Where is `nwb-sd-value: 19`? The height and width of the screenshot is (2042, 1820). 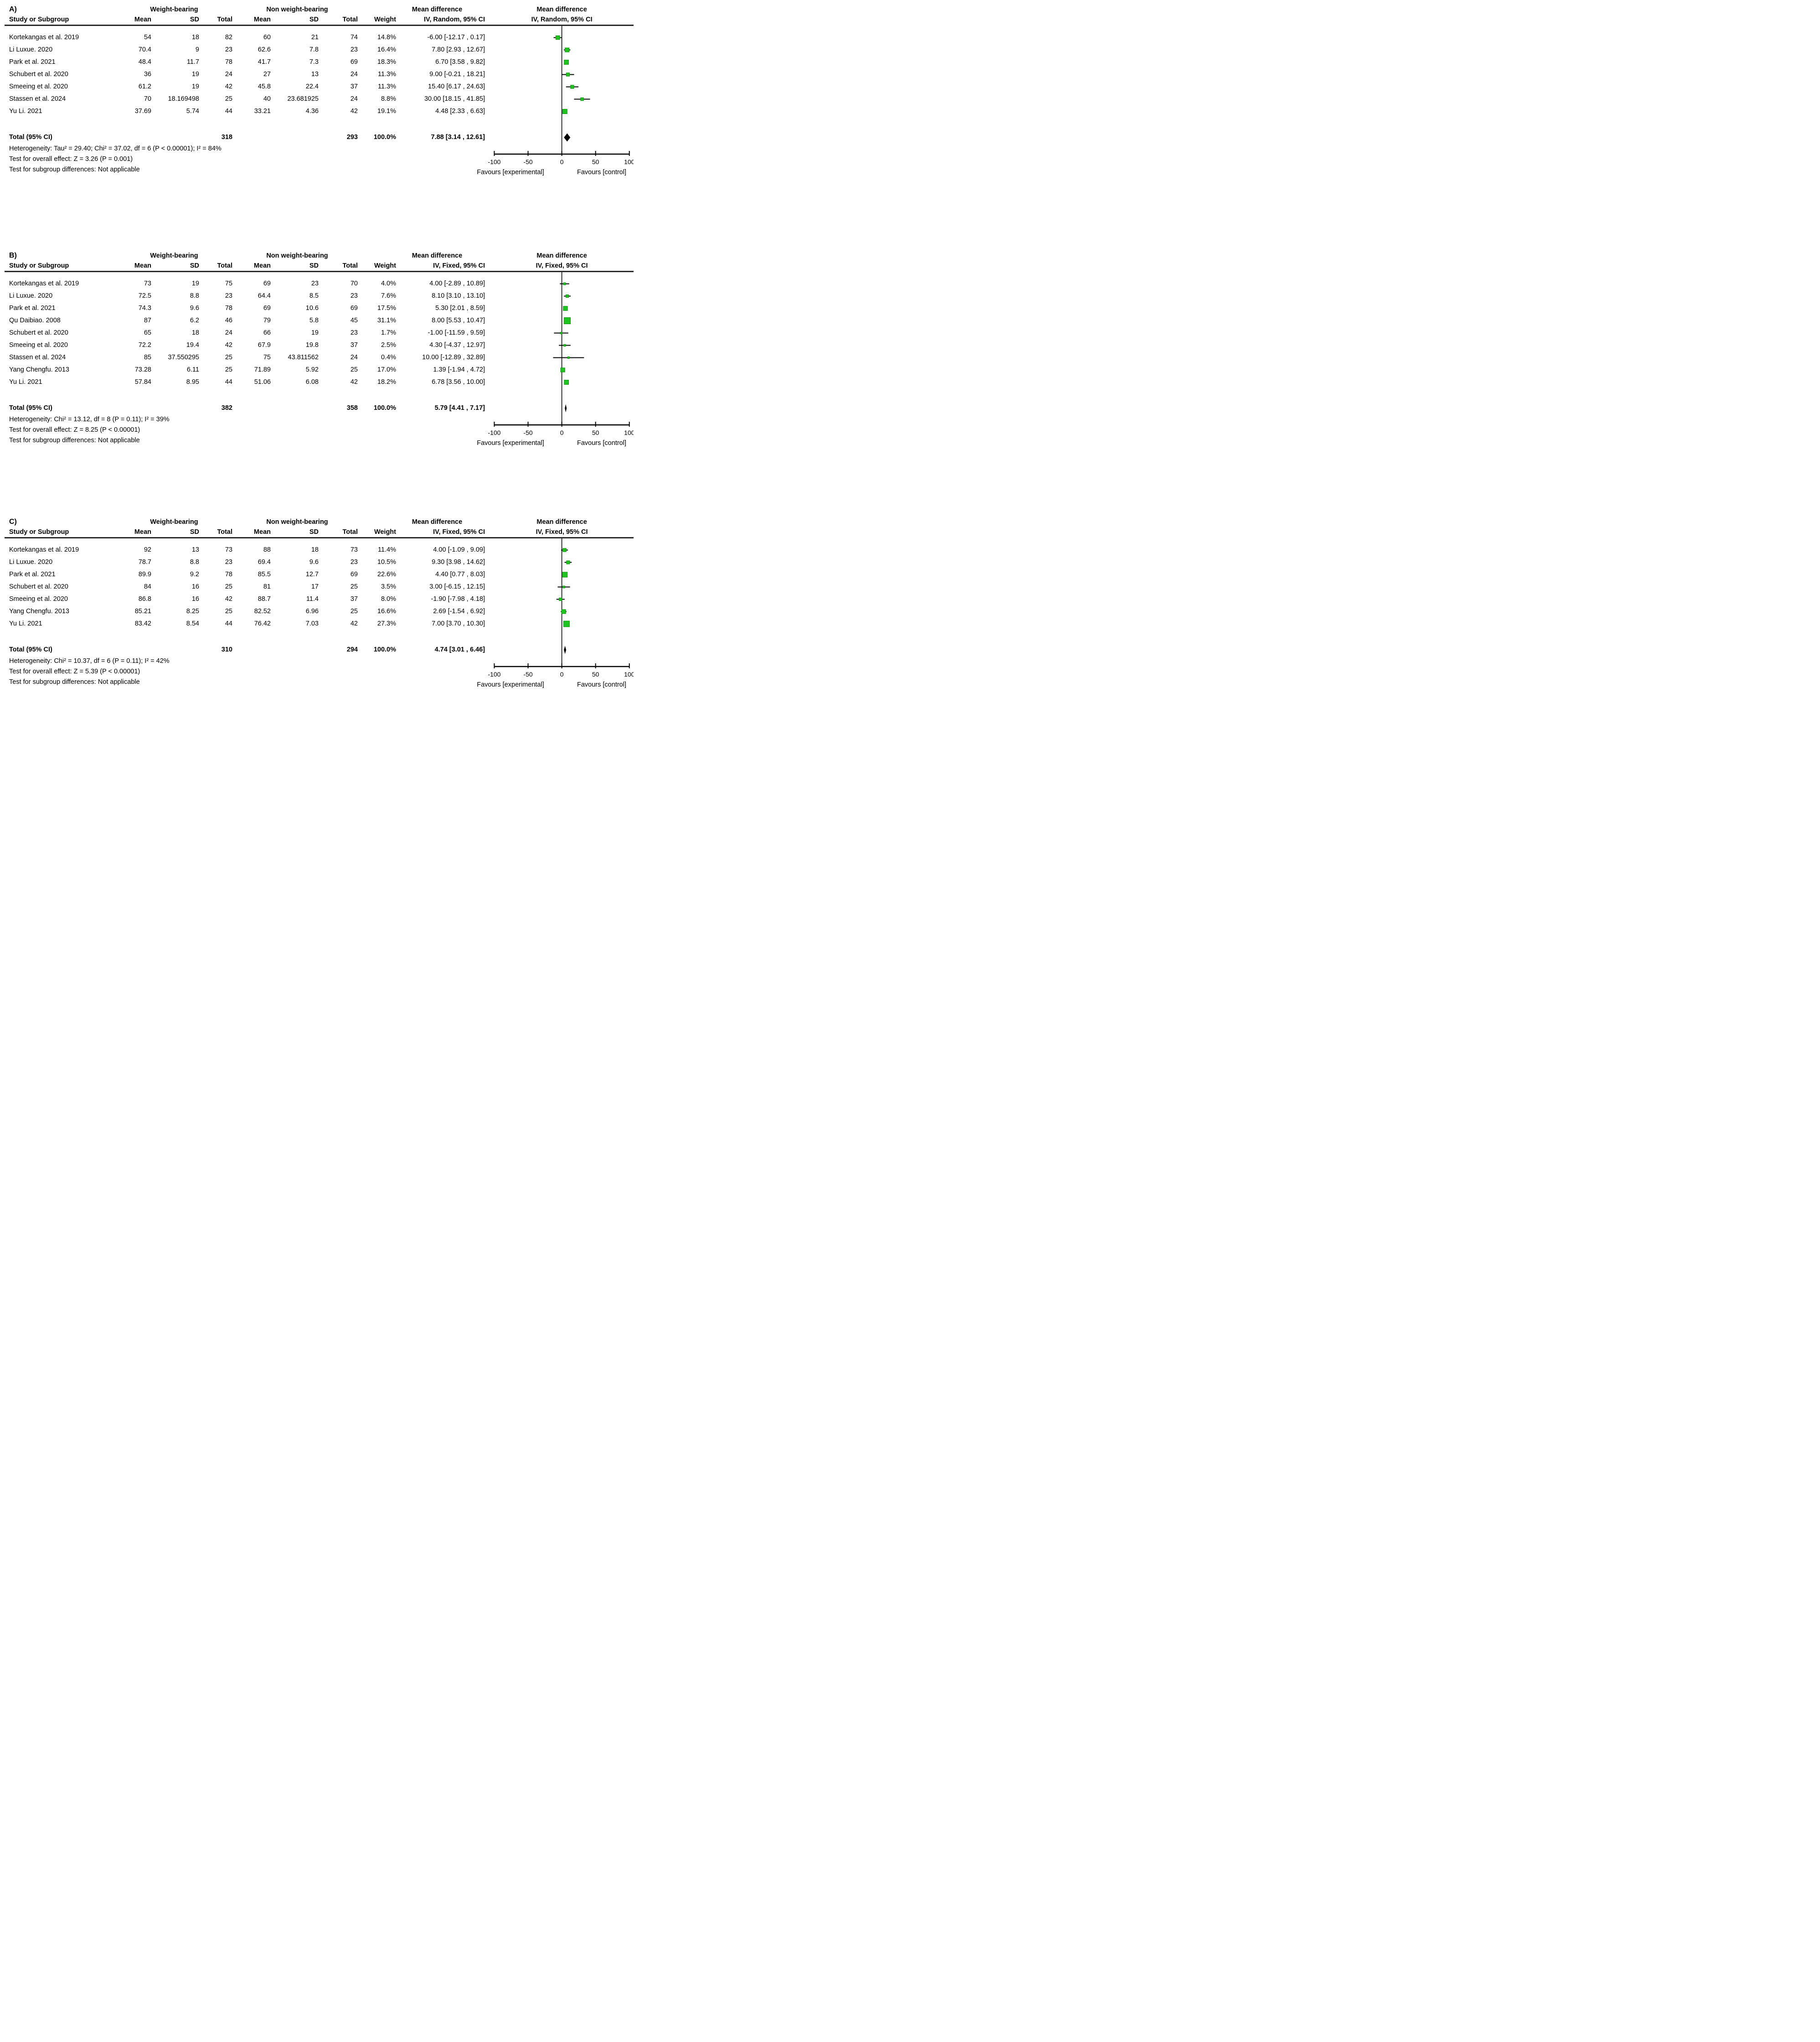 nwb-sd-value: 19 is located at coordinates (315, 332).